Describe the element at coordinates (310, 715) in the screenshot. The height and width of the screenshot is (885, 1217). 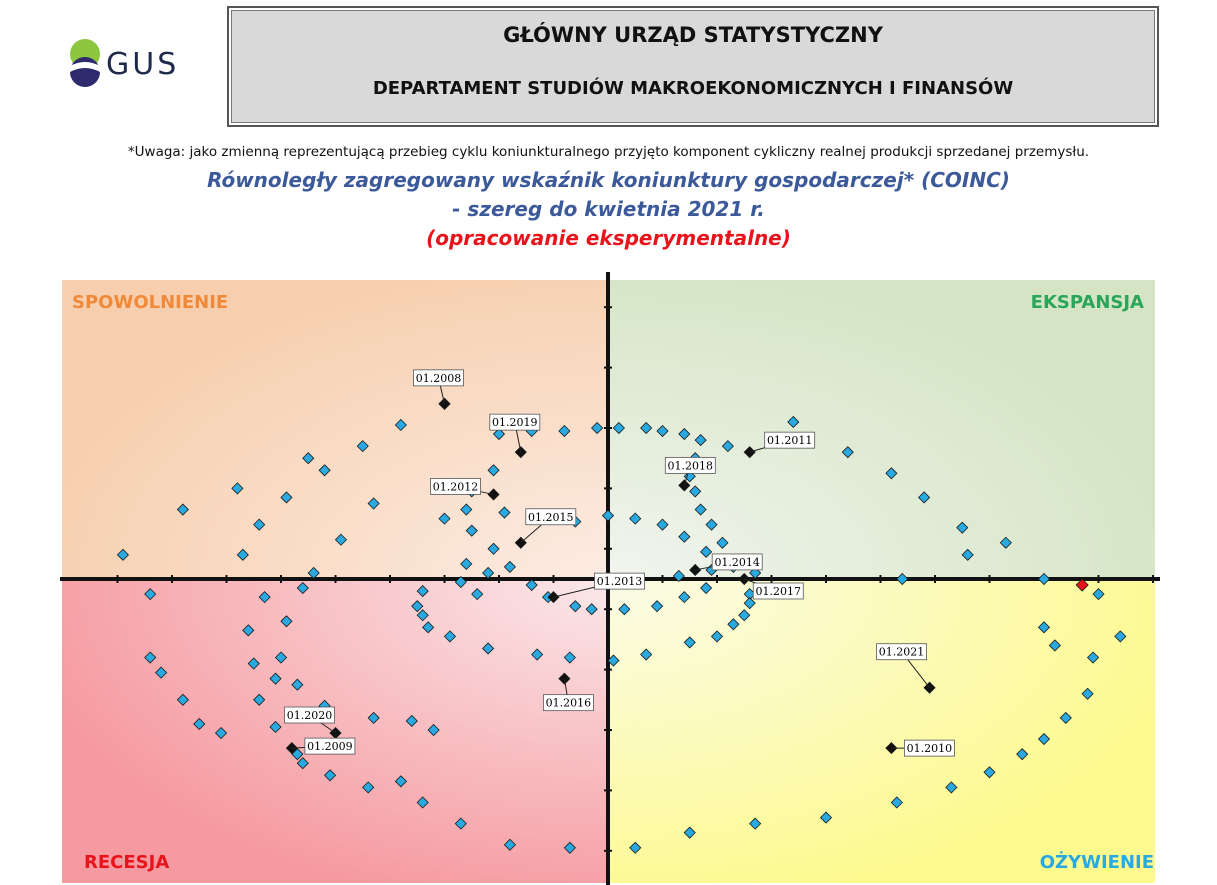
I see `annotation-label: 01.2020` at that location.